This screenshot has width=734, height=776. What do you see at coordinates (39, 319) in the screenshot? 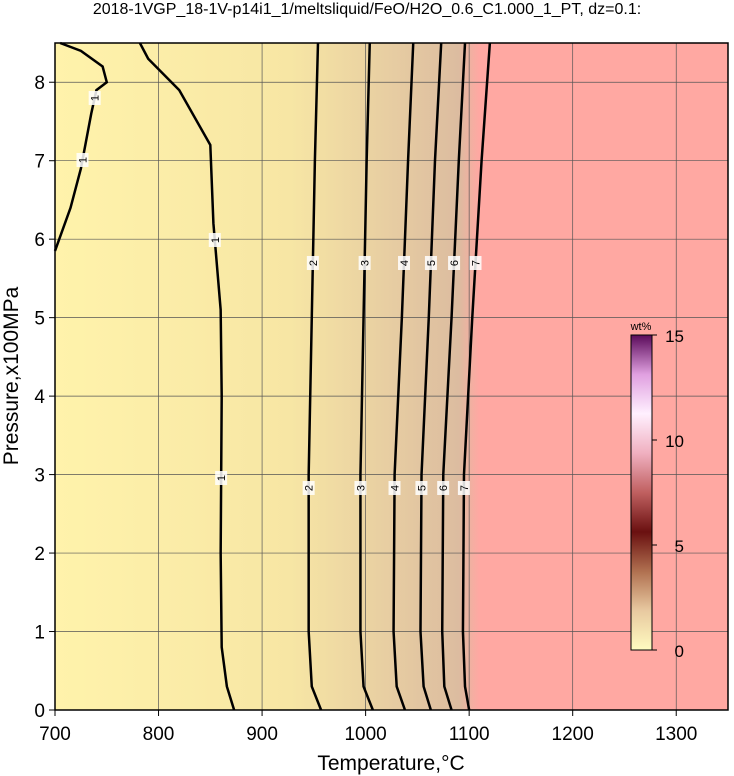
I see `y-tick-label: 5` at bounding box center [39, 319].